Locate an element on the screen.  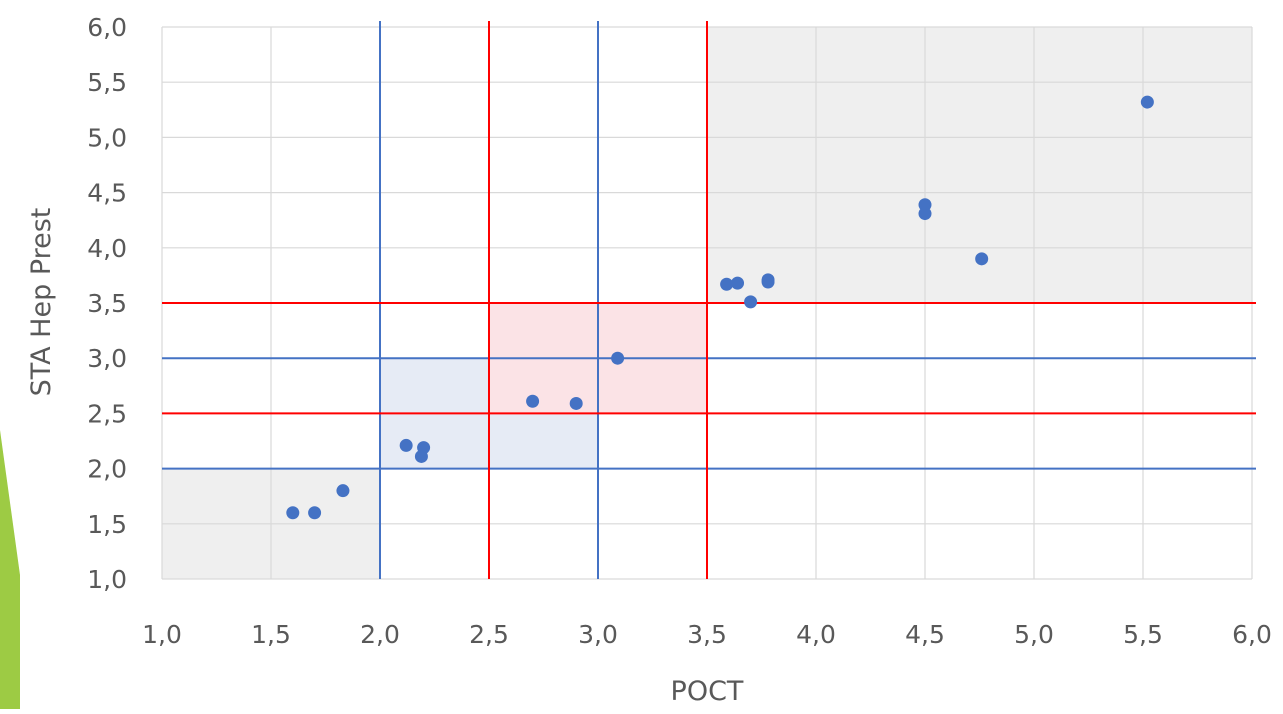
x-tick-label: 2,5 is located at coordinates (489, 634).